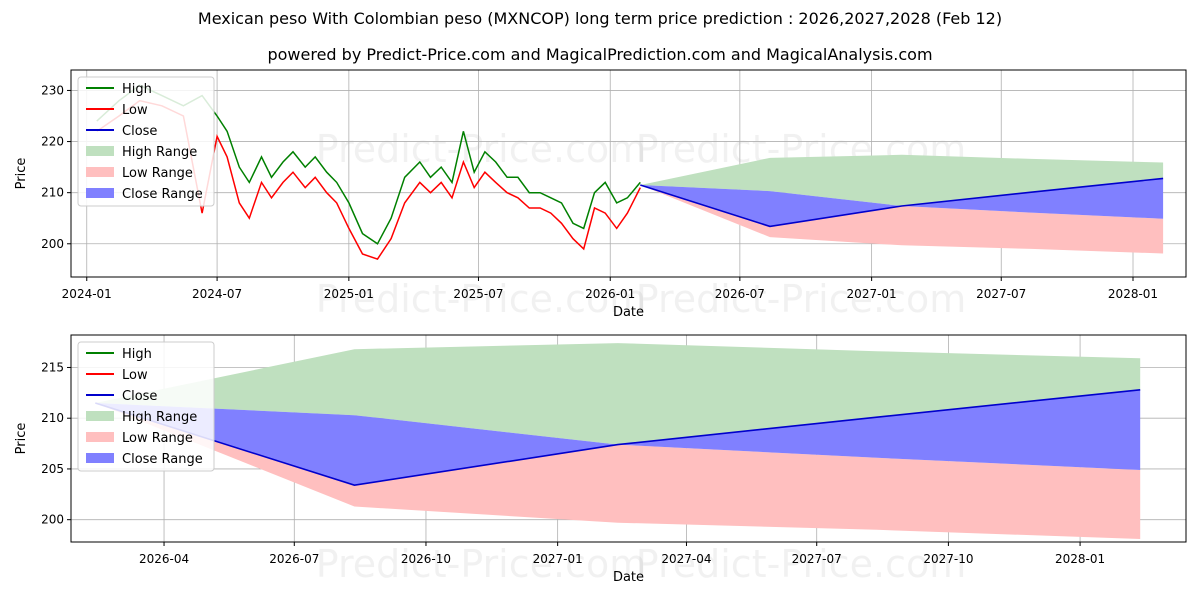 Image resolution: width=1200 pixels, height=600 pixels. What do you see at coordinates (164, 559) in the screenshot?
I see `x-tick-label: 2026-04` at bounding box center [164, 559].